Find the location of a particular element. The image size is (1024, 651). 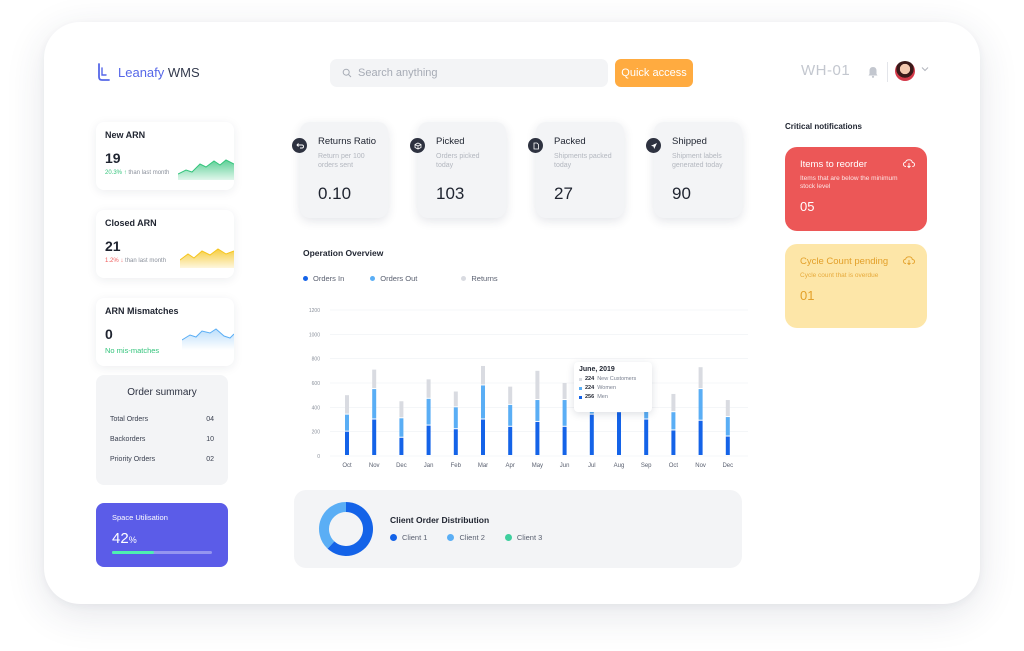

stat-picked: Picked Orders picked today 103 is located at coordinates (458, 170).